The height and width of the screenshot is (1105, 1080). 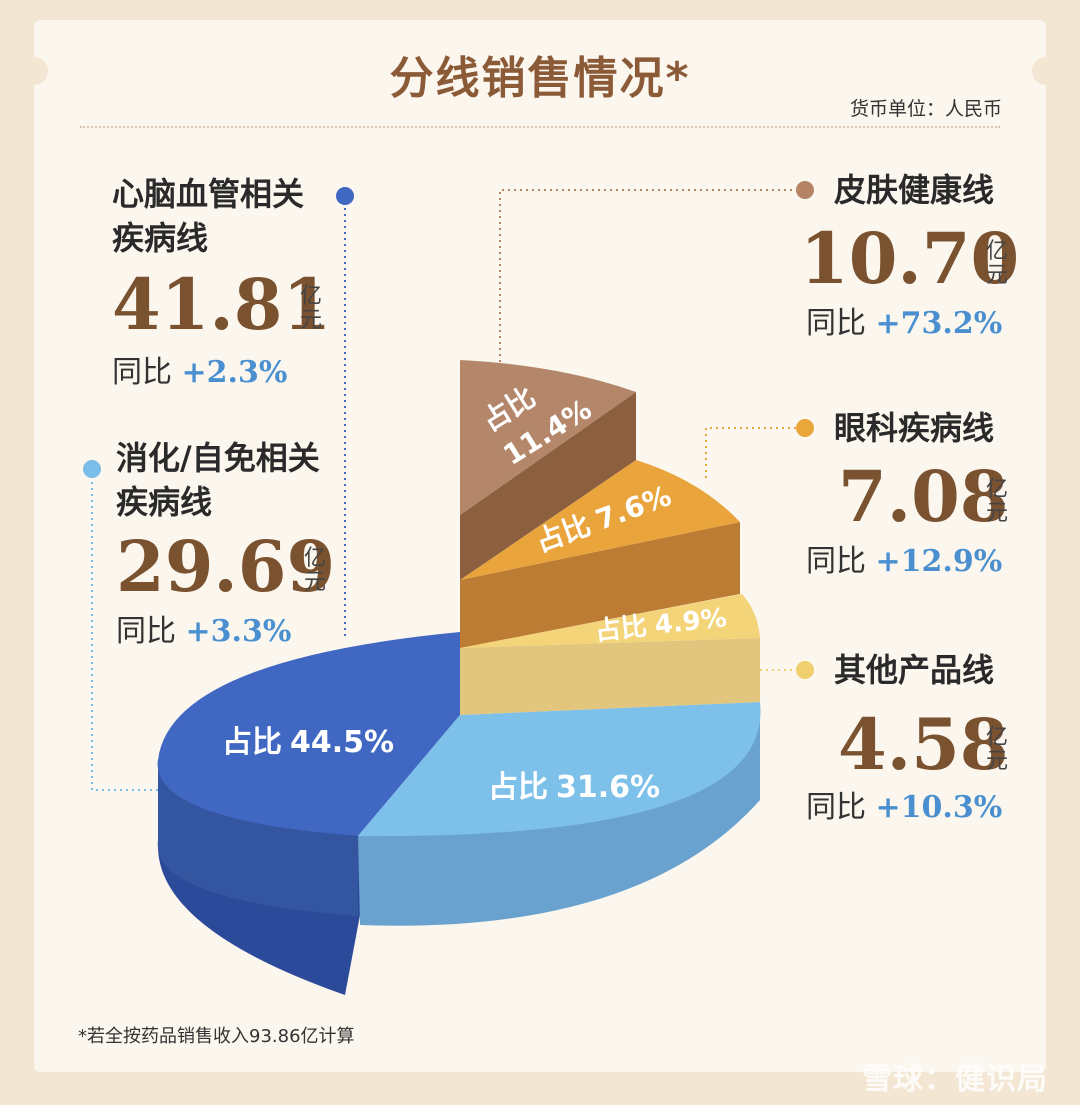 What do you see at coordinates (315, 570) in the screenshot?
I see `unit-digestive: 亿元` at bounding box center [315, 570].